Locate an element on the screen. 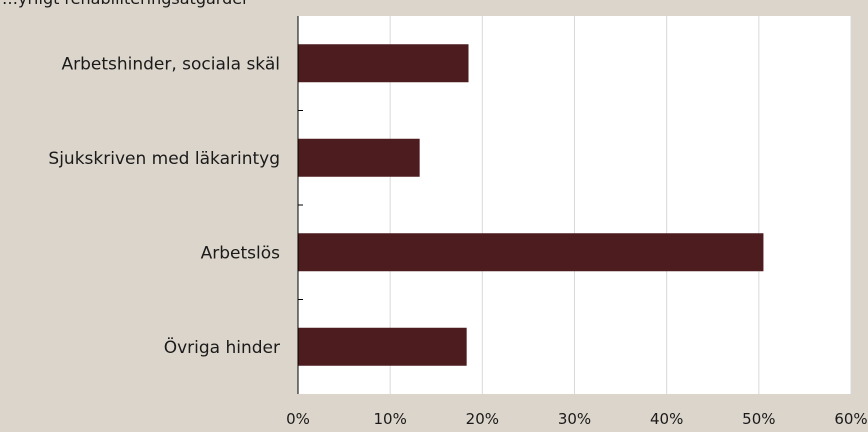  x-tick-label: 50% is located at coordinates (758, 419).